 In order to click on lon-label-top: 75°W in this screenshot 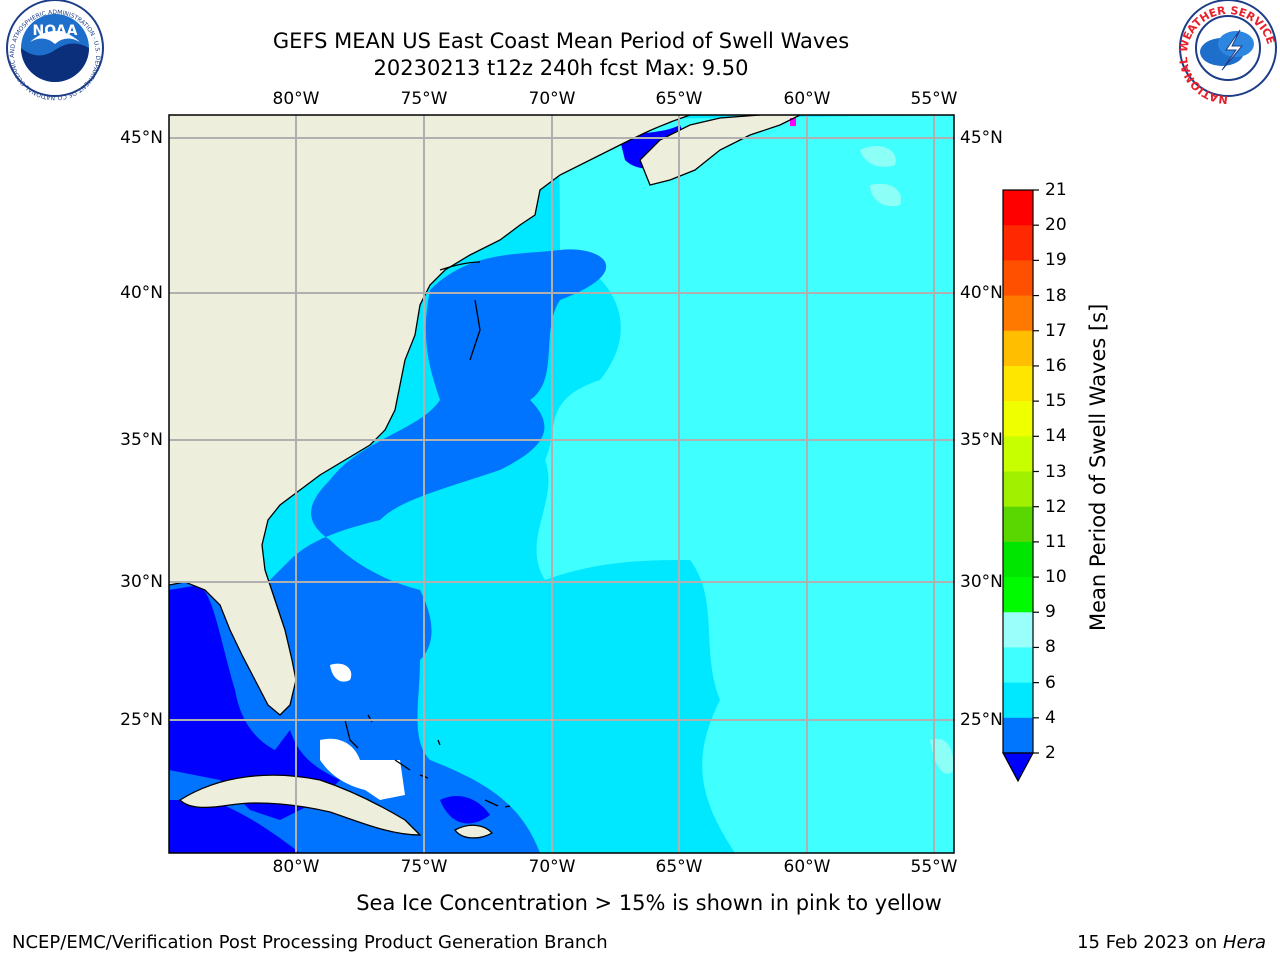, I will do `click(424, 99)`.